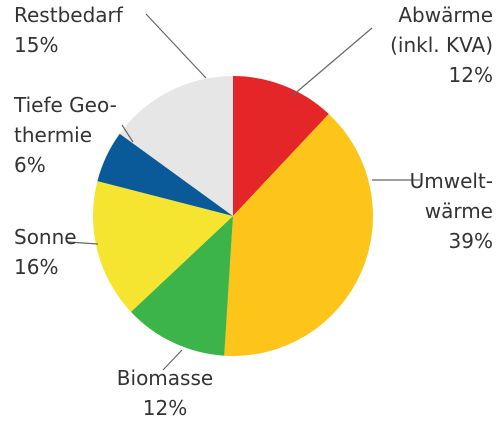  What do you see at coordinates (53, 135) in the screenshot?
I see `label-line: thermie` at bounding box center [53, 135].